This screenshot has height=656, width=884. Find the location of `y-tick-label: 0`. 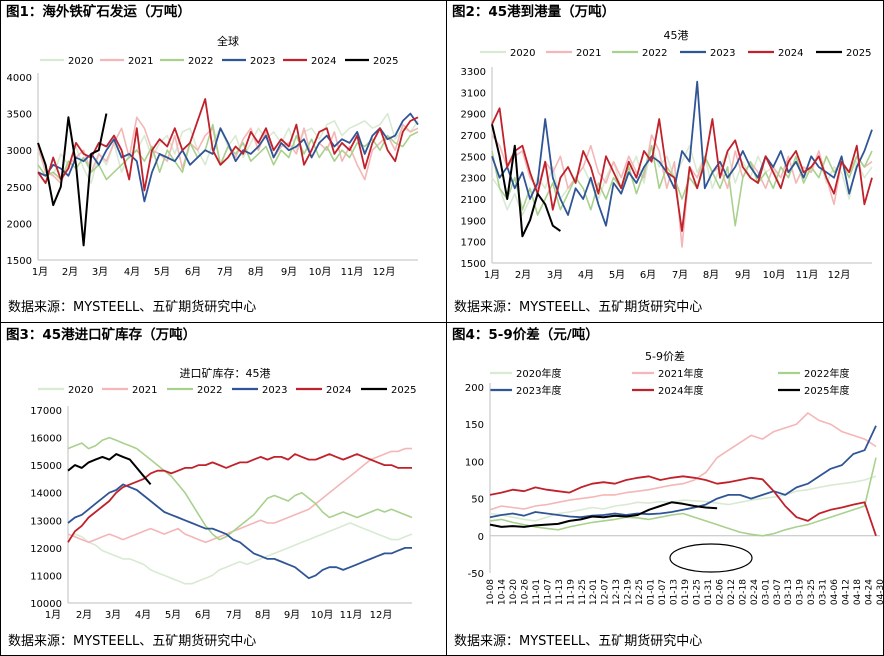

y-tick-label: 0 is located at coordinates (481, 537).